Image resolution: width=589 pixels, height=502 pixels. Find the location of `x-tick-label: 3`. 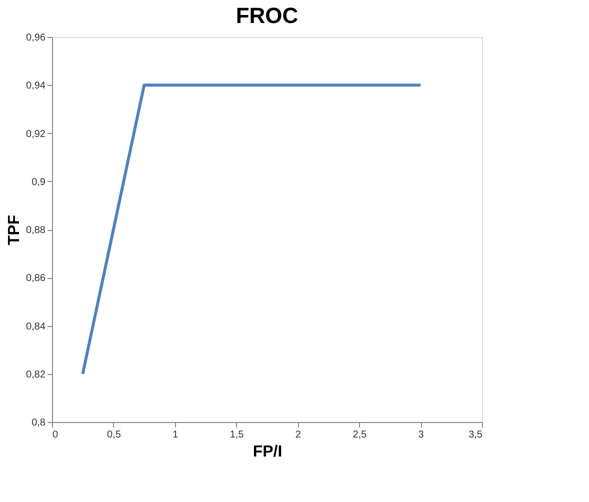

x-tick-label: 3 is located at coordinates (421, 435).